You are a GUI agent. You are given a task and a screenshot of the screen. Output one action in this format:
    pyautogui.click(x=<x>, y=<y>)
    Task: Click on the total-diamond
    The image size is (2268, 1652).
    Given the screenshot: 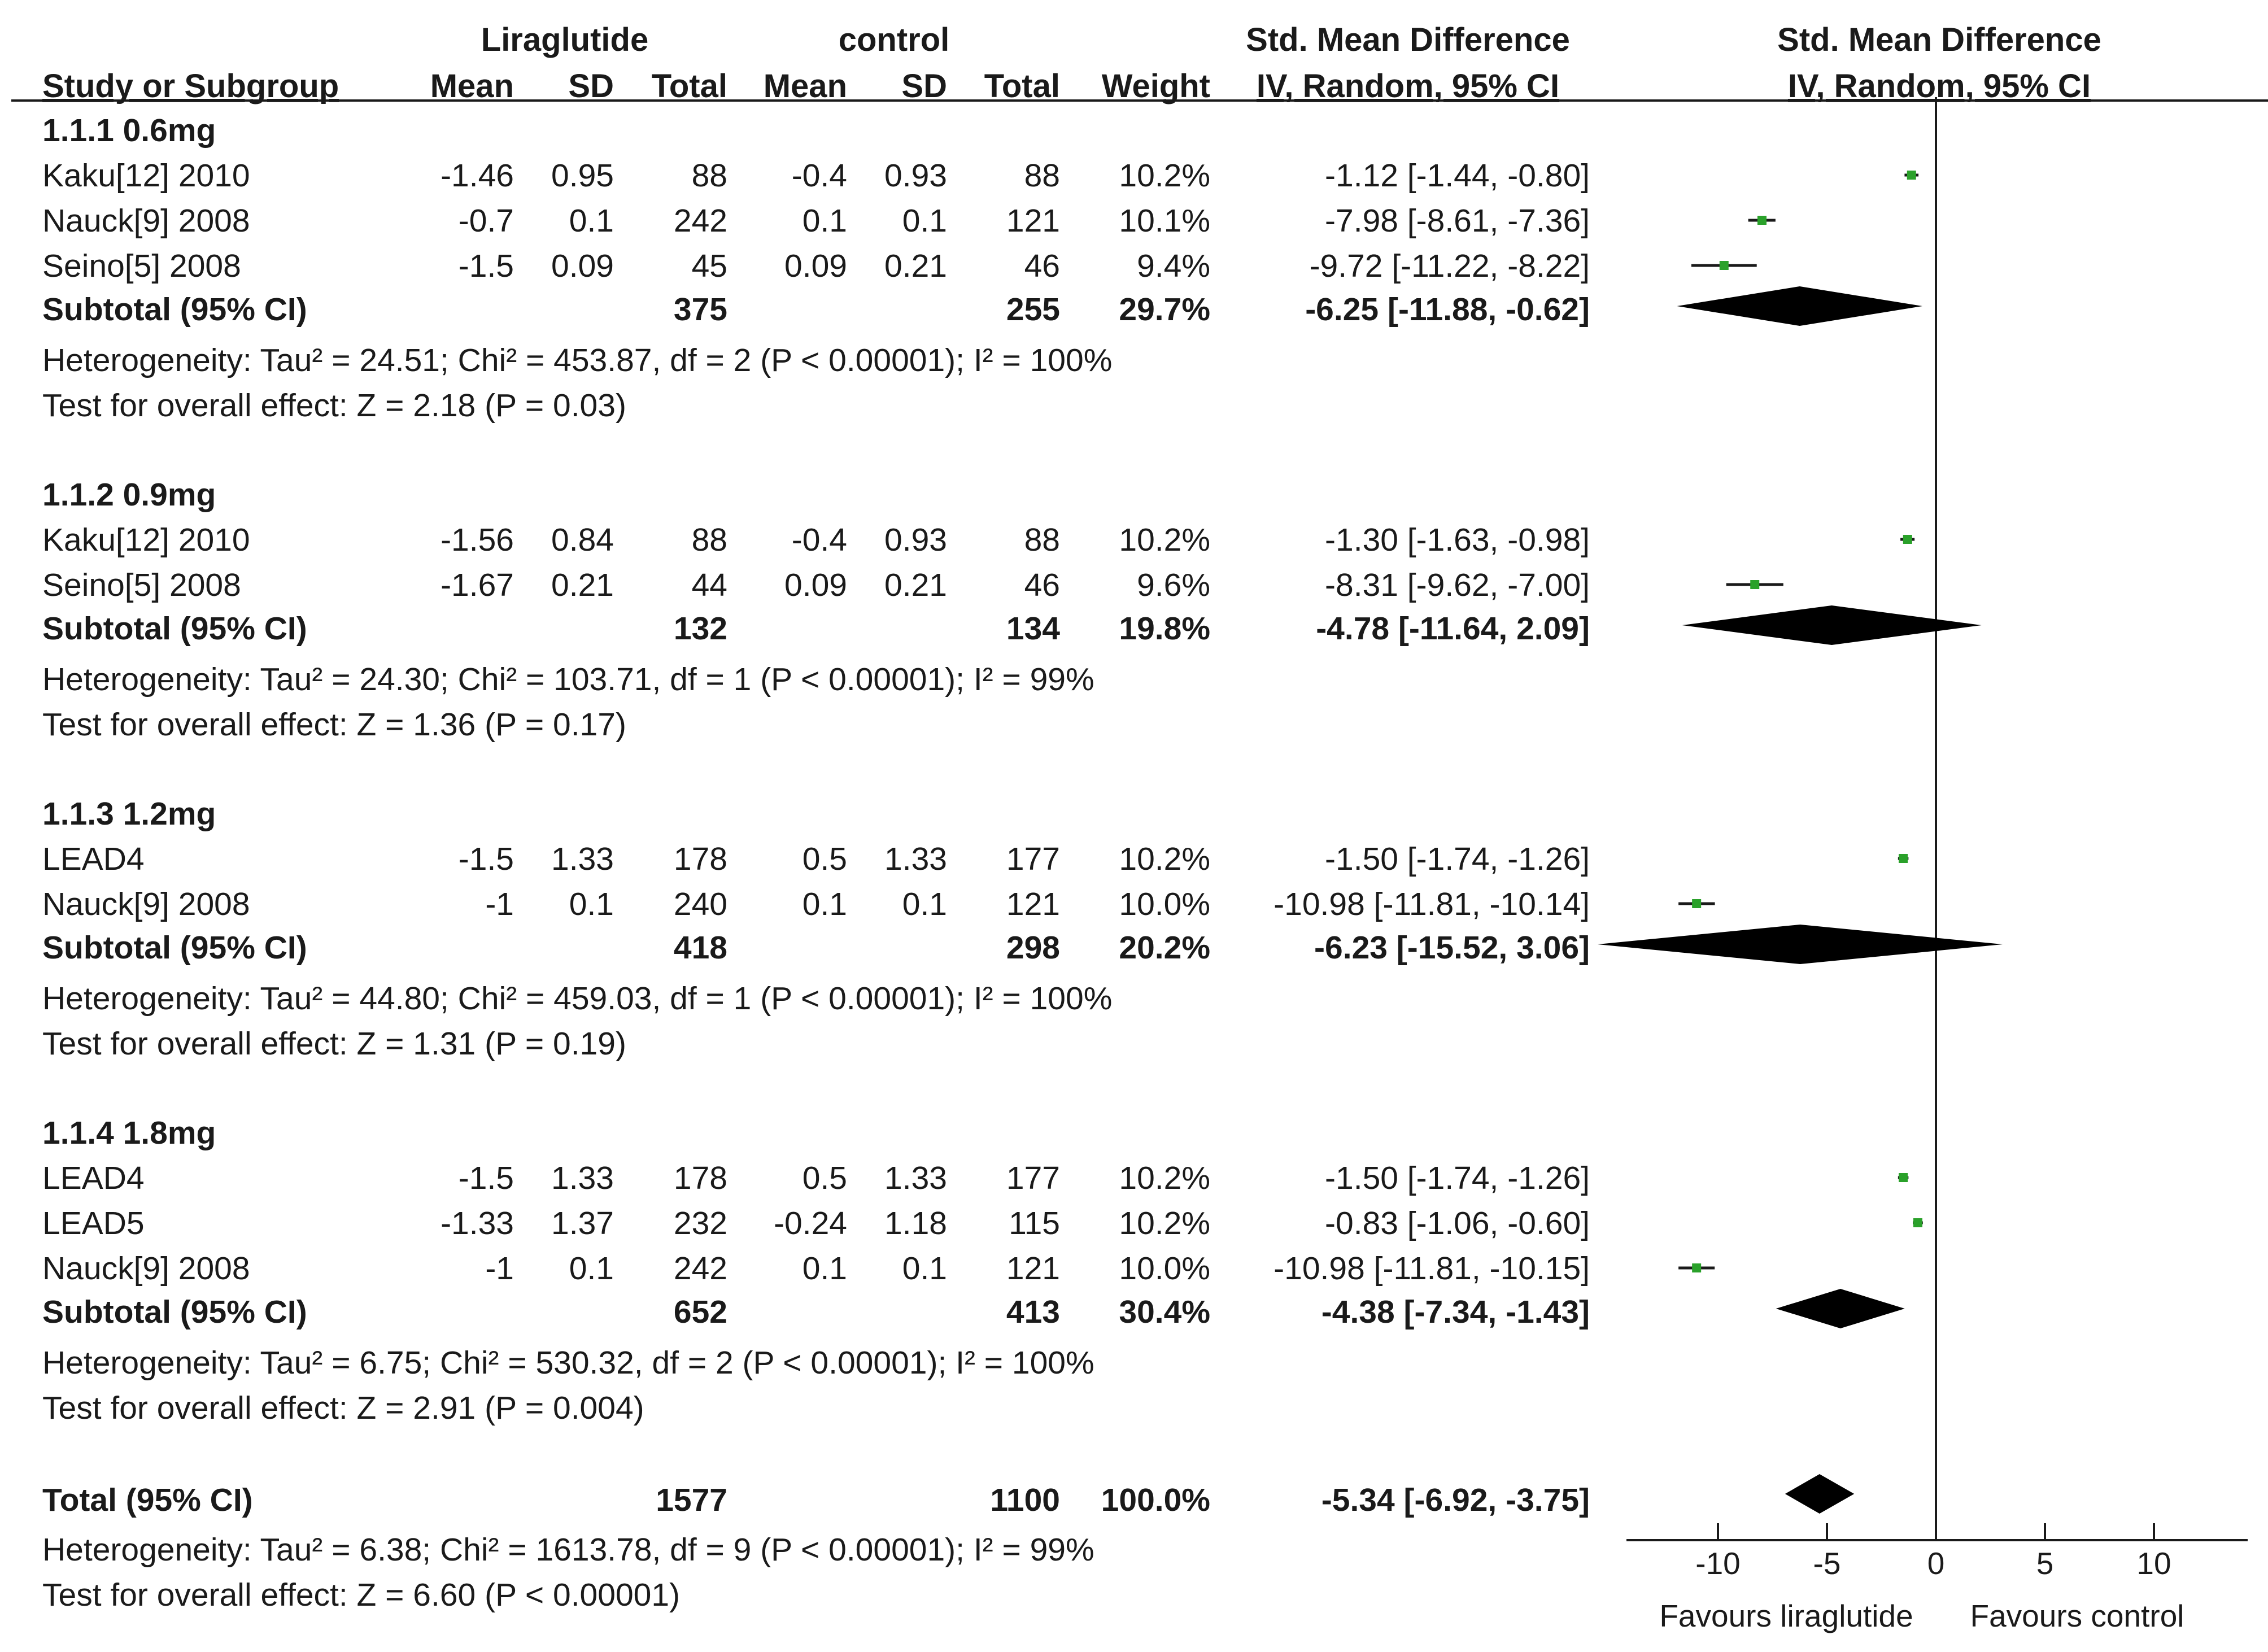 What is the action you would take?
    pyautogui.click(x=1820, y=1494)
    